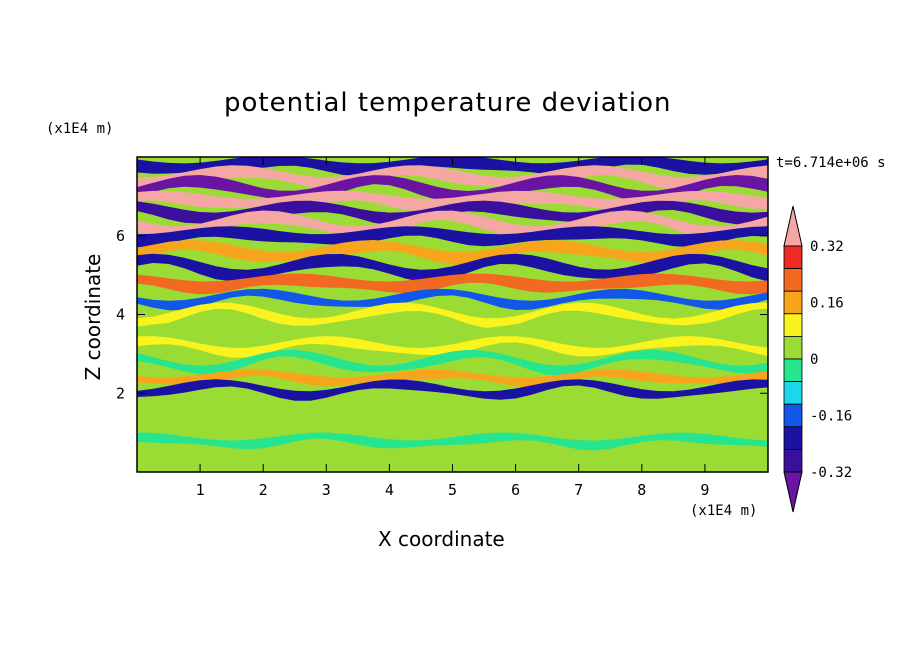 The width and height of the screenshot is (904, 654). Describe the element at coordinates (441, 539) in the screenshot. I see `x-axis-label: X coordinate` at that location.